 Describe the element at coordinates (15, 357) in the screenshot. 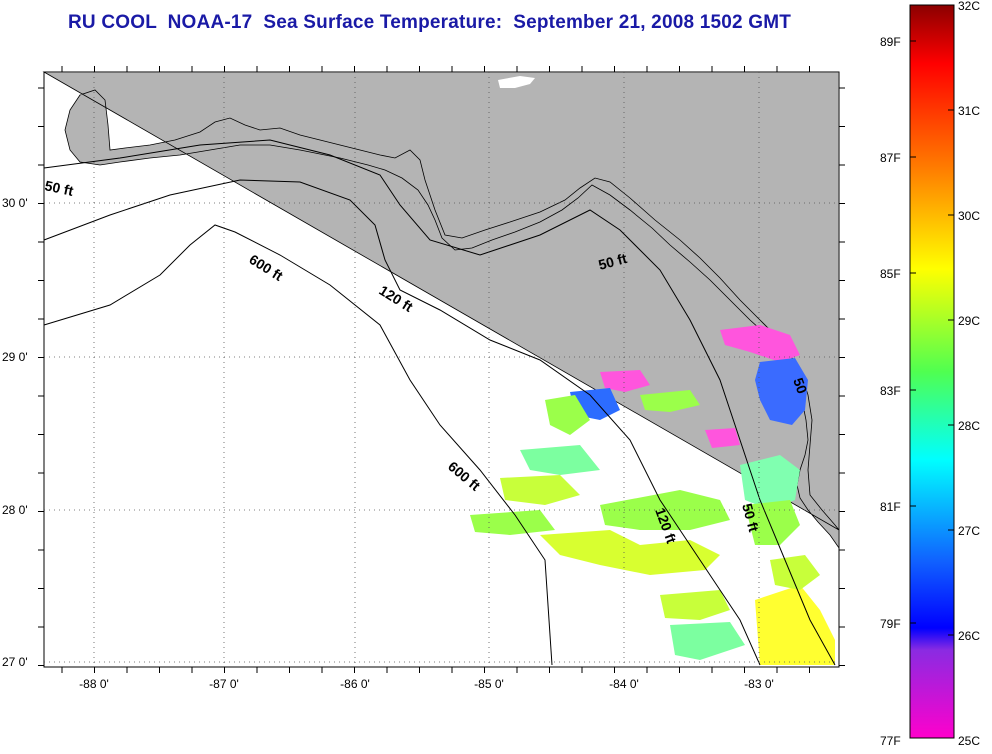

I see `lat-label-29: 29 0'` at that location.